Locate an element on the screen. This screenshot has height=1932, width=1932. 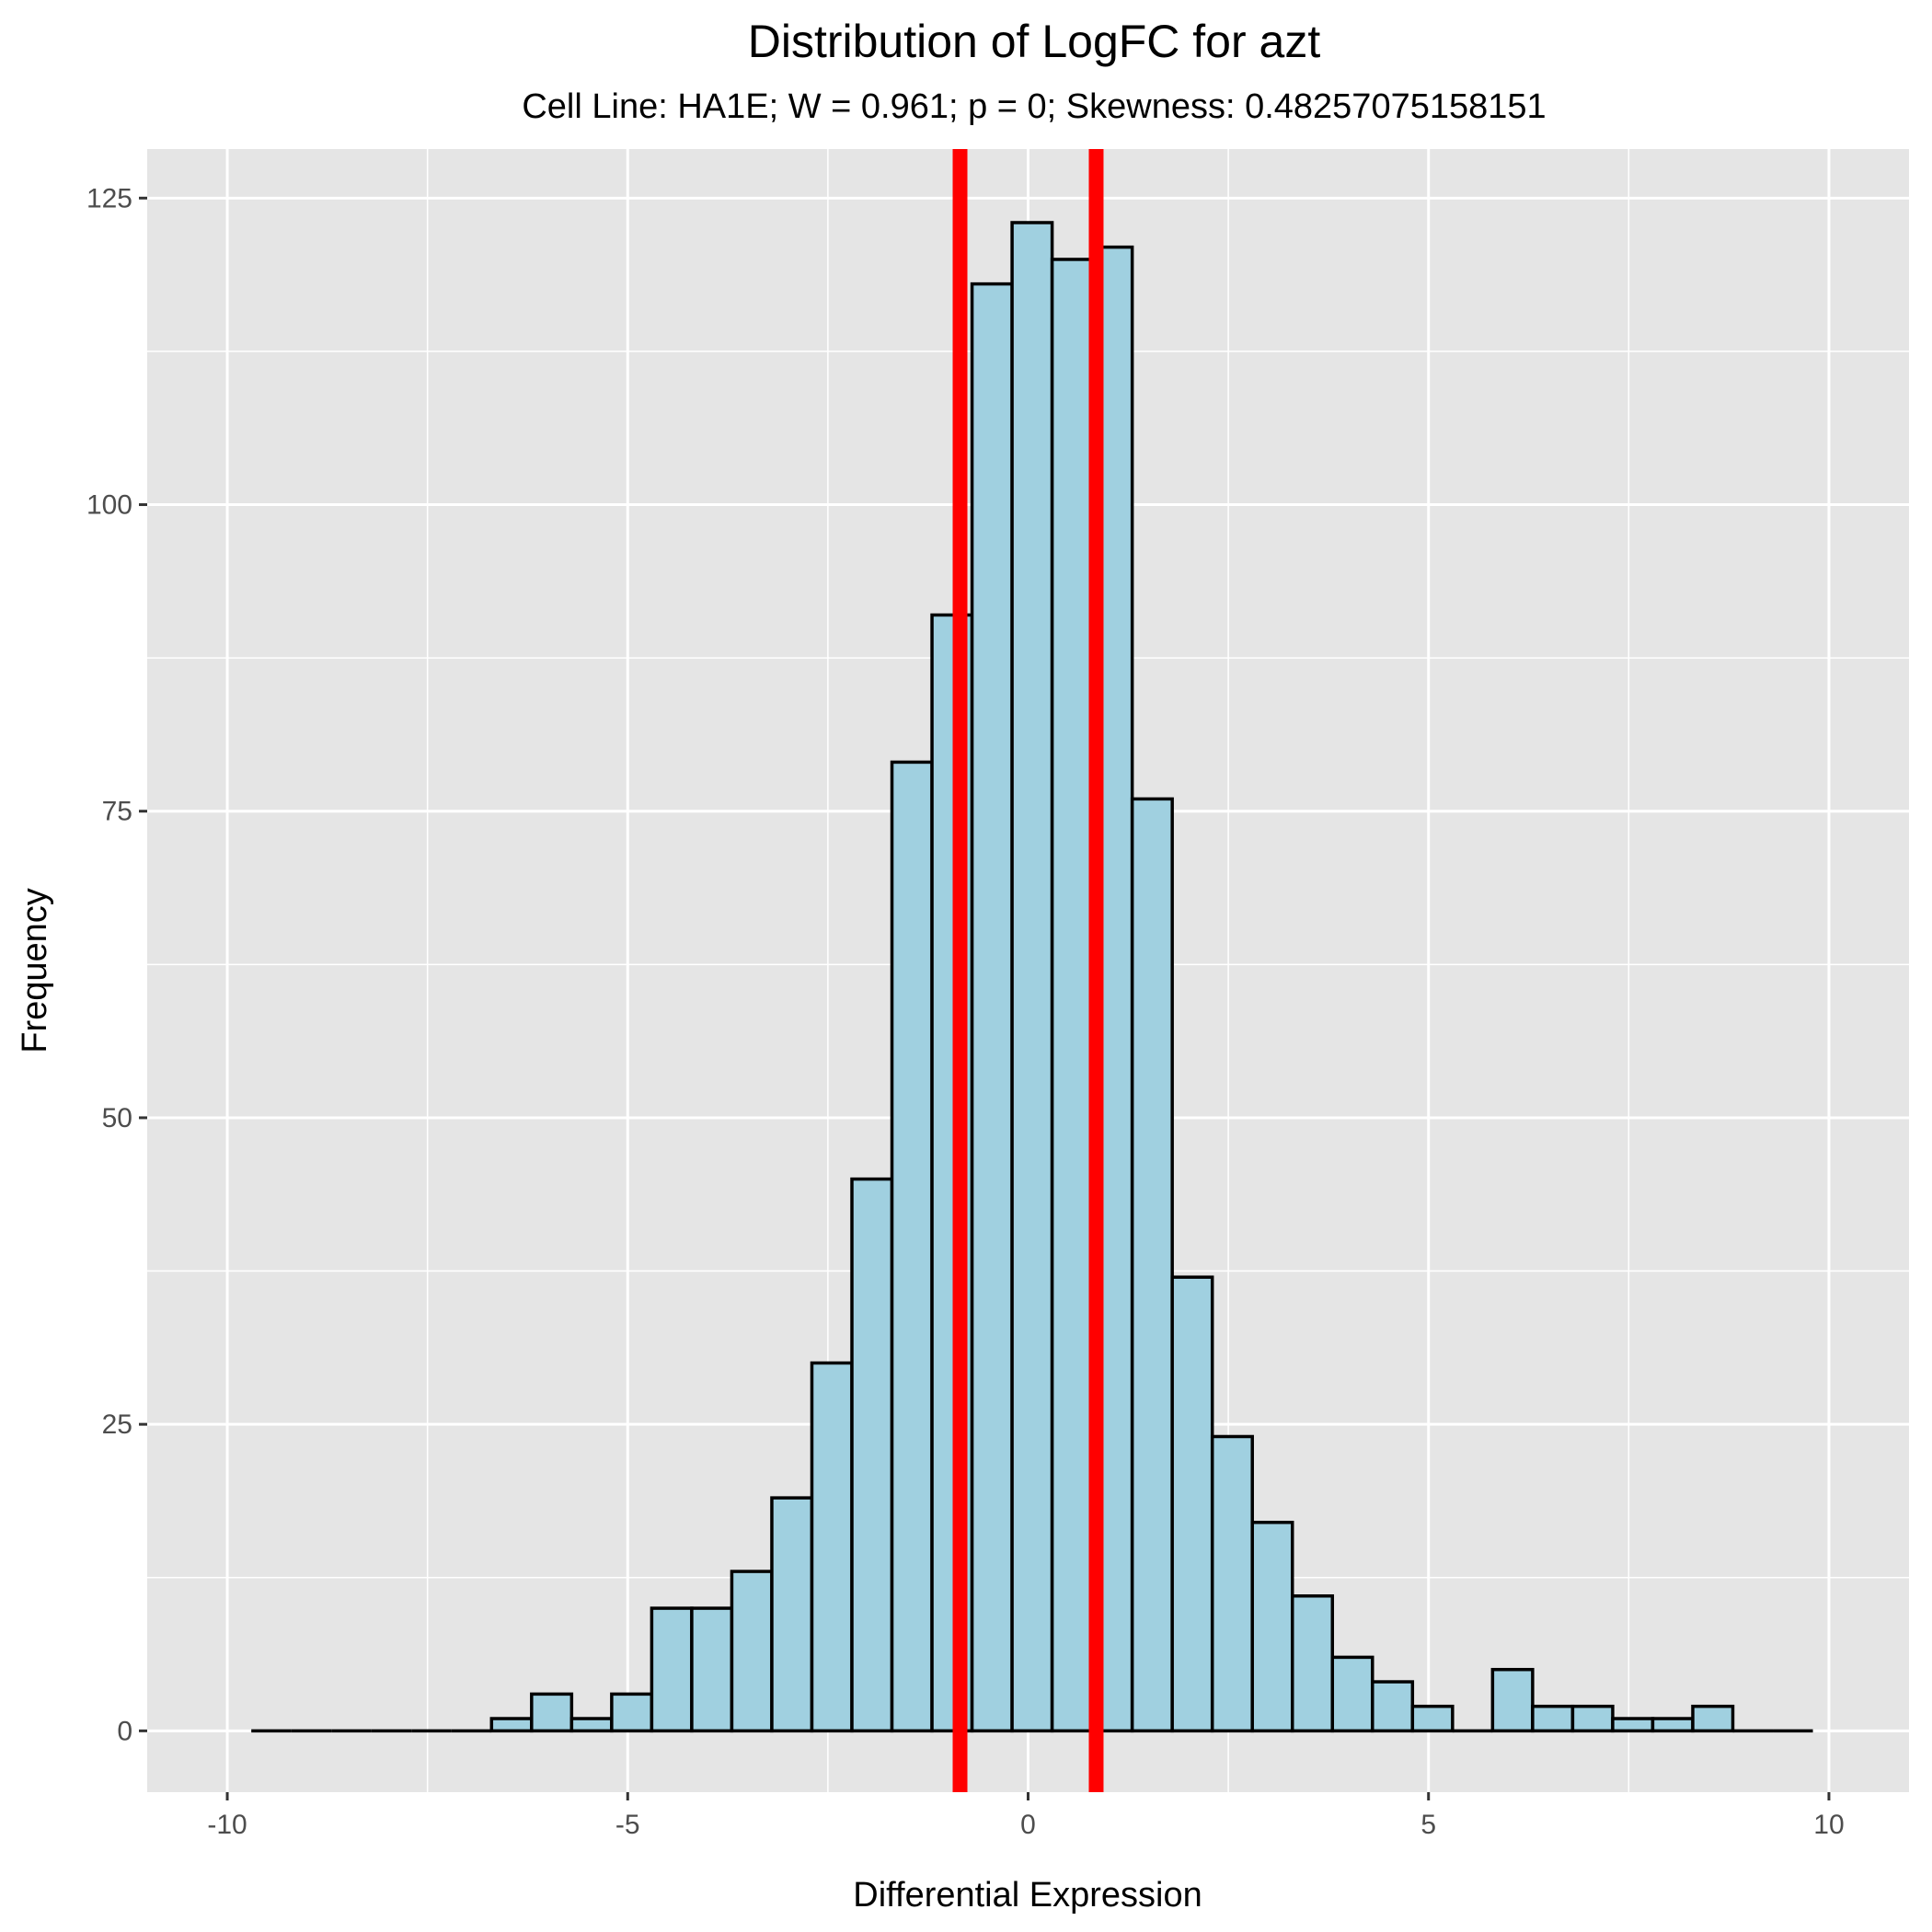
x-tick-label: 10 is located at coordinates (1828, 1825).